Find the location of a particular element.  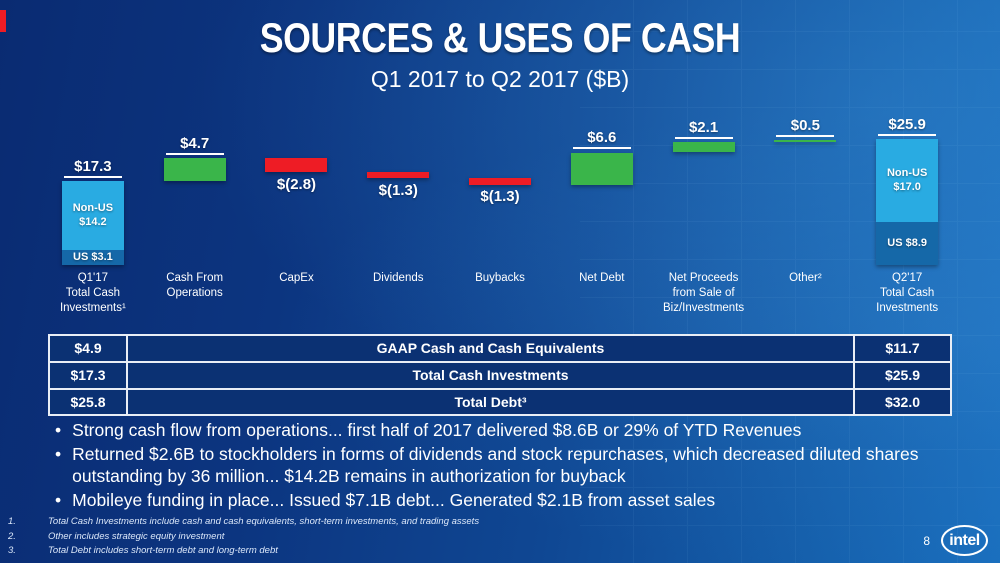

bar-segment-label: US $3.1 is located at coordinates (93, 256).